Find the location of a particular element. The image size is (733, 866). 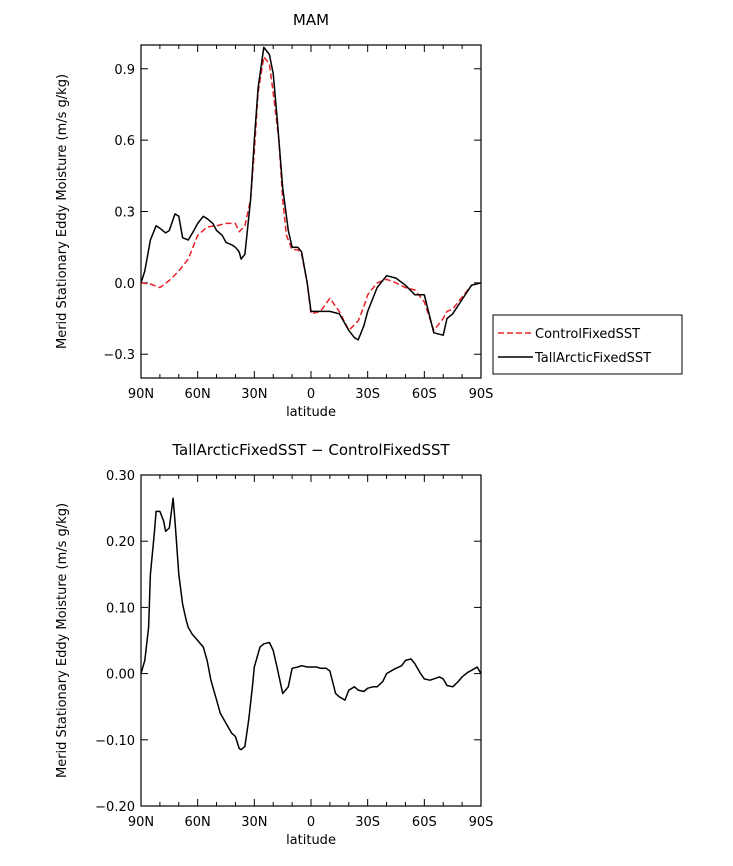

chart1-y-tick-label: 0.6 is located at coordinates (124, 141).